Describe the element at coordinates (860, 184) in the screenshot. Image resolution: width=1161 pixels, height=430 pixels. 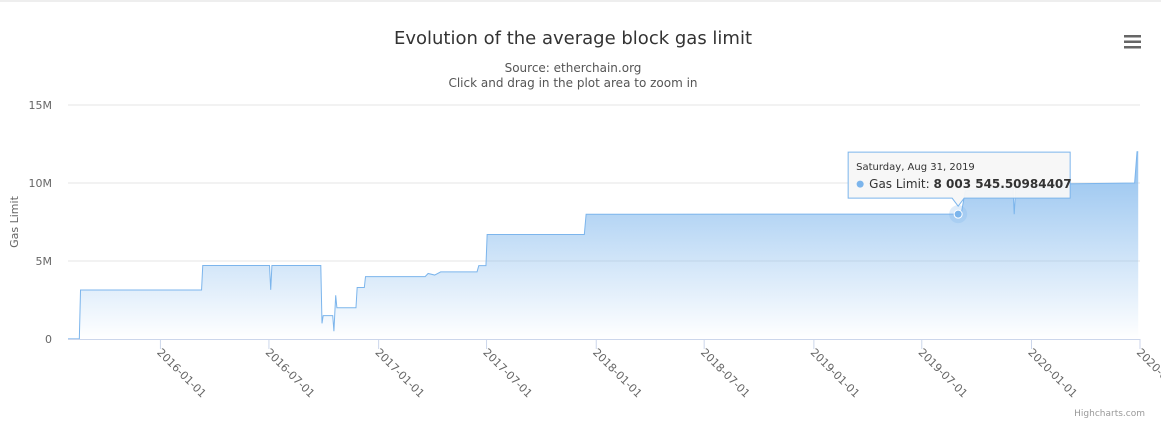
I see `tooltip-dot` at that location.